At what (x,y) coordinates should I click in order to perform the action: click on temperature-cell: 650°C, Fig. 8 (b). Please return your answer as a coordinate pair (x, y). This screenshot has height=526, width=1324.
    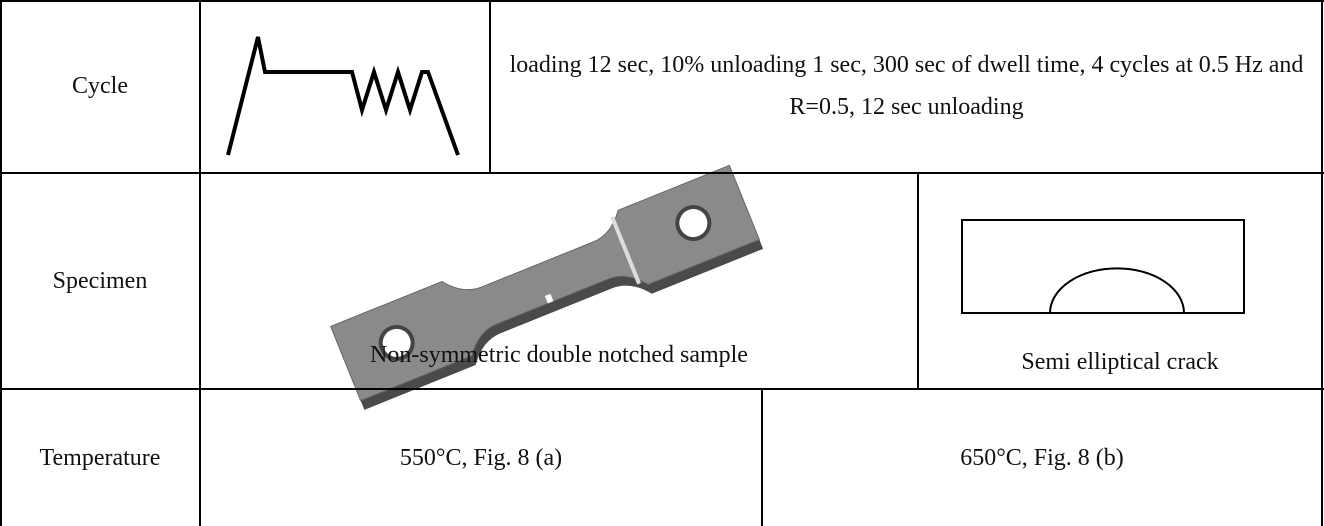
    Looking at the image, I should click on (1042, 457).